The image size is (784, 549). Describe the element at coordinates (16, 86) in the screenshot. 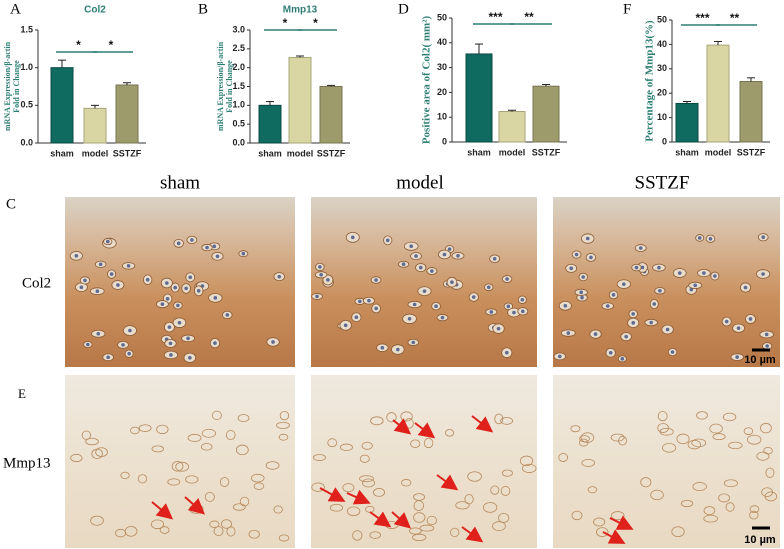

I see `y-axis-label: Fold in Change` at that location.